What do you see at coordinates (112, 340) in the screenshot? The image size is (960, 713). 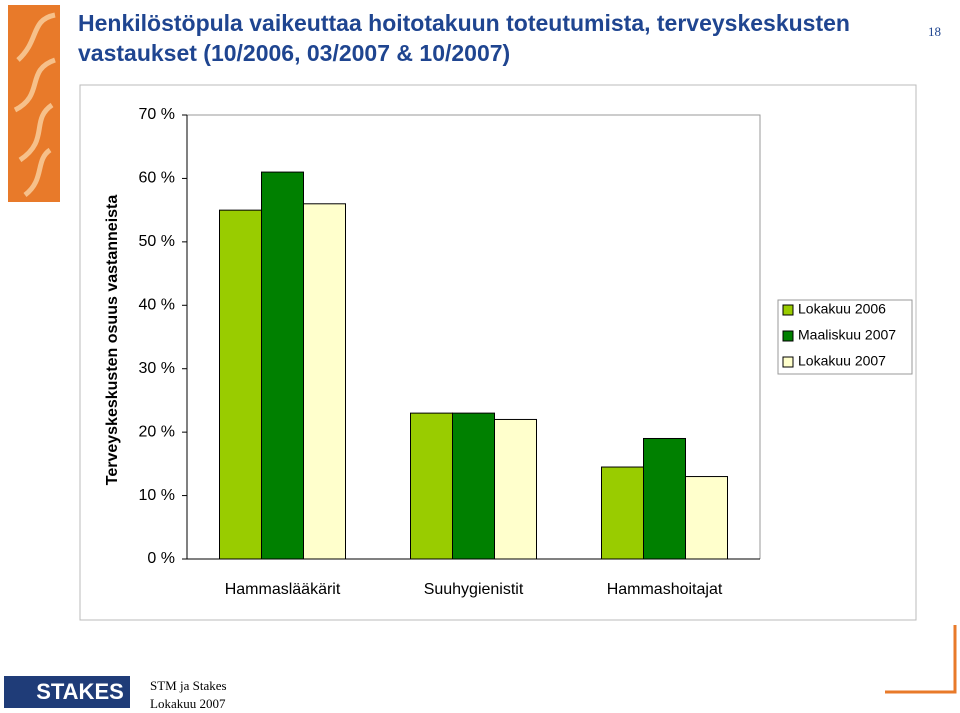 I see `y-axis-title: Terveyskeskusten osuus vastanneista` at bounding box center [112, 340].